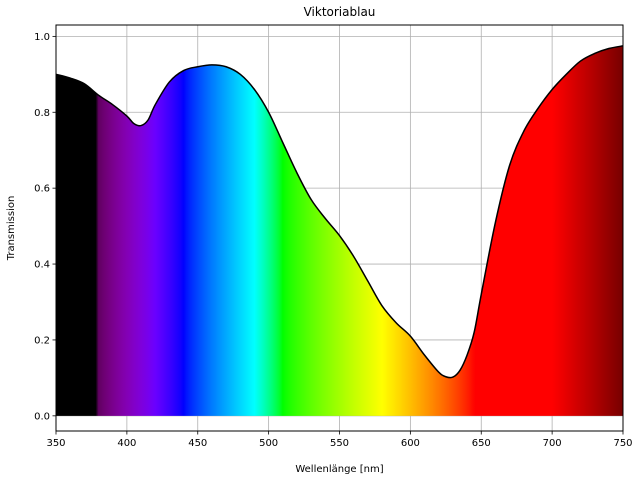  What do you see at coordinates (42, 416) in the screenshot?
I see `y-tick-label: 0.0` at bounding box center [42, 416].